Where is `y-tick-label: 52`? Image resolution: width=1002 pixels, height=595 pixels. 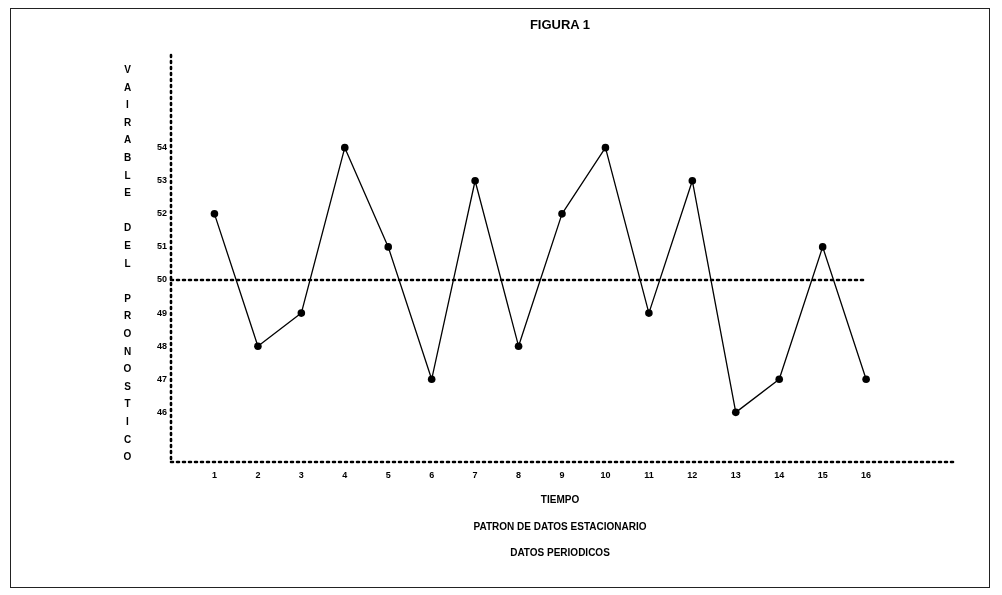
y-tick-label: 52 is located at coordinates (161, 213).